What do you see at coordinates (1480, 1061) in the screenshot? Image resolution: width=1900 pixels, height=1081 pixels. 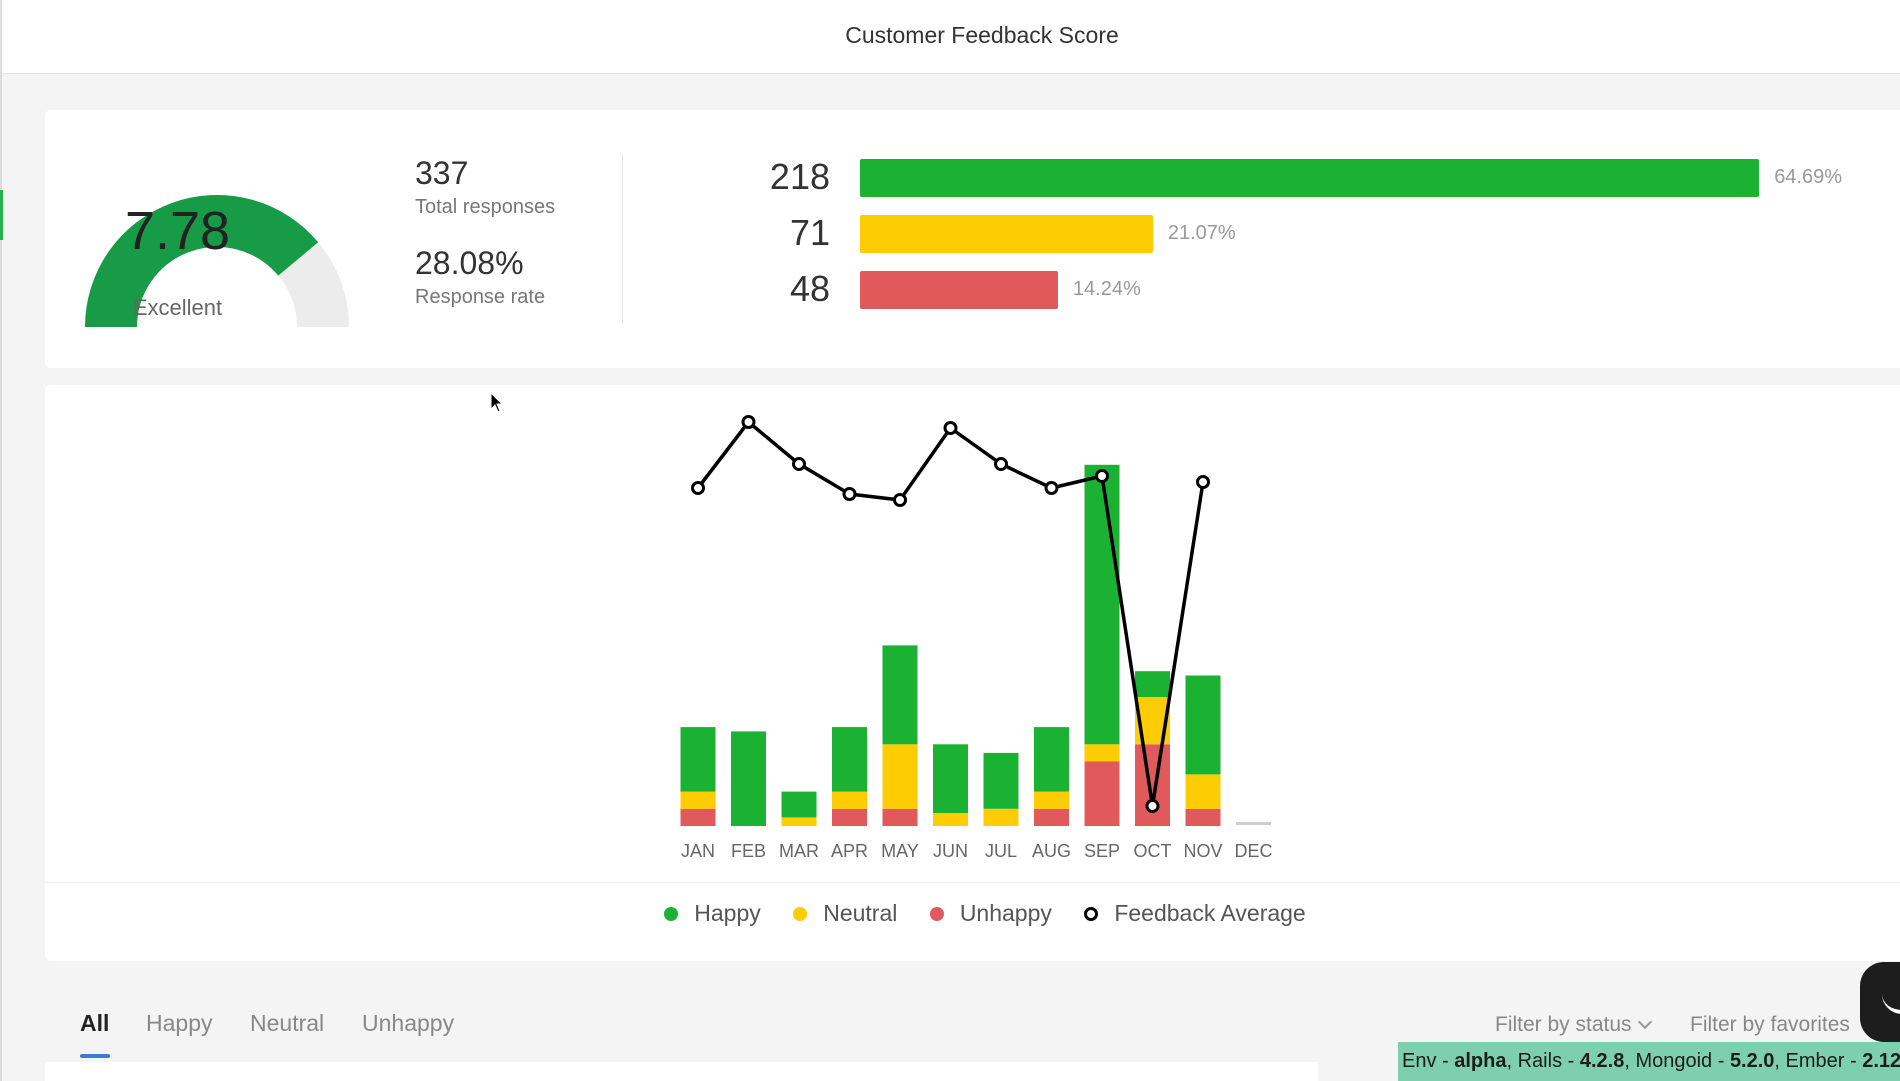 I see `env-value: alpha` at bounding box center [1480, 1061].